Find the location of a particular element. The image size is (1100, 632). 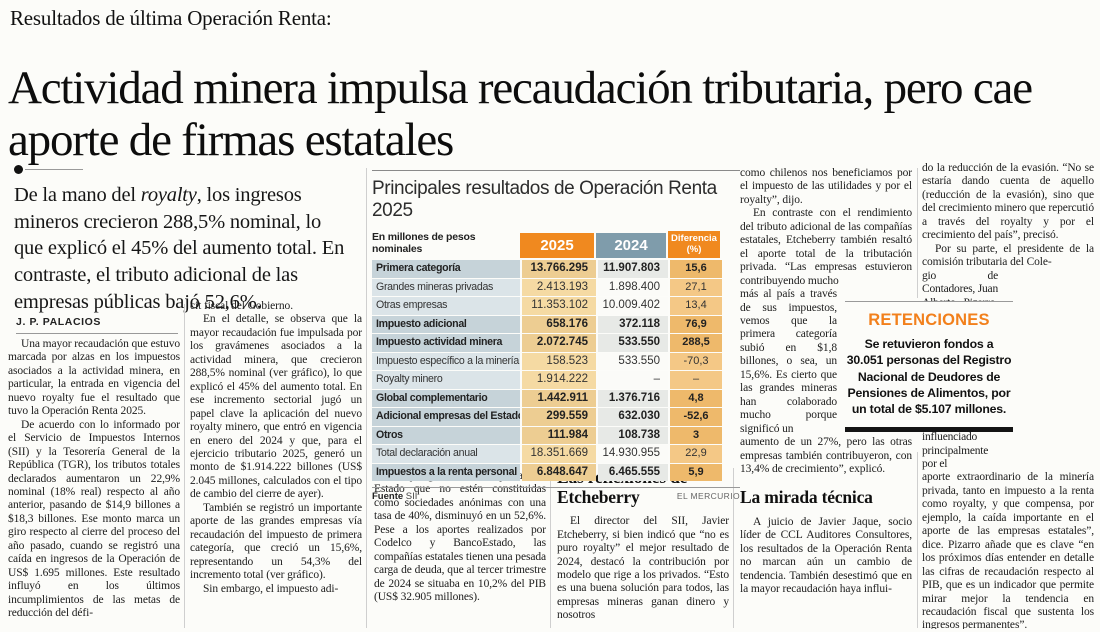

value-diff: 76,9 is located at coordinates (696, 324).